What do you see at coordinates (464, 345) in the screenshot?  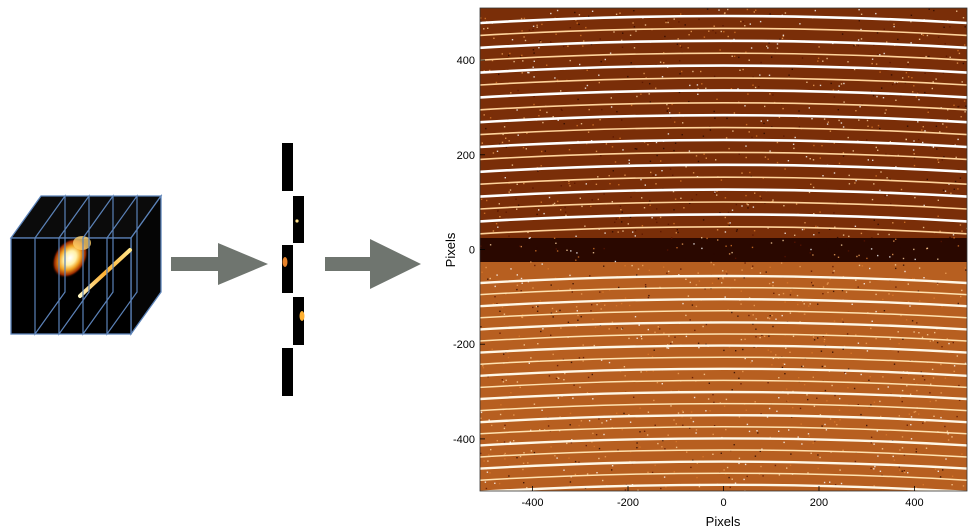 I see `y-tick-label: -200` at bounding box center [464, 345].